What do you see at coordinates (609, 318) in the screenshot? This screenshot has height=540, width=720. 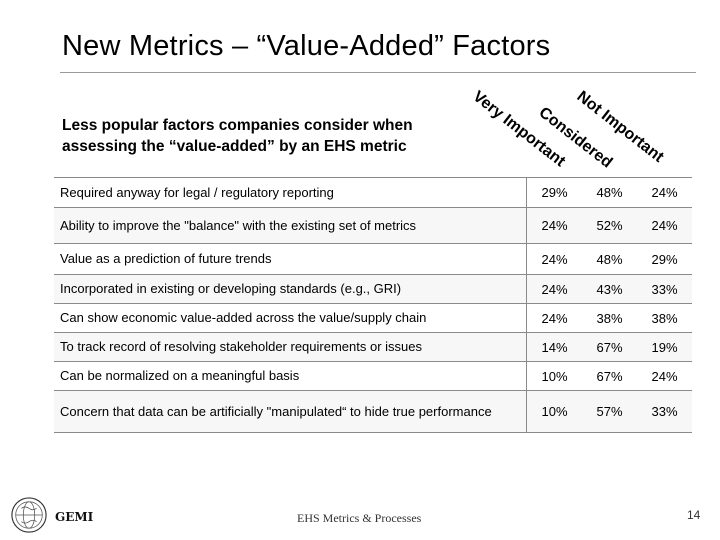 I see `cell-considered: 38%` at bounding box center [609, 318].